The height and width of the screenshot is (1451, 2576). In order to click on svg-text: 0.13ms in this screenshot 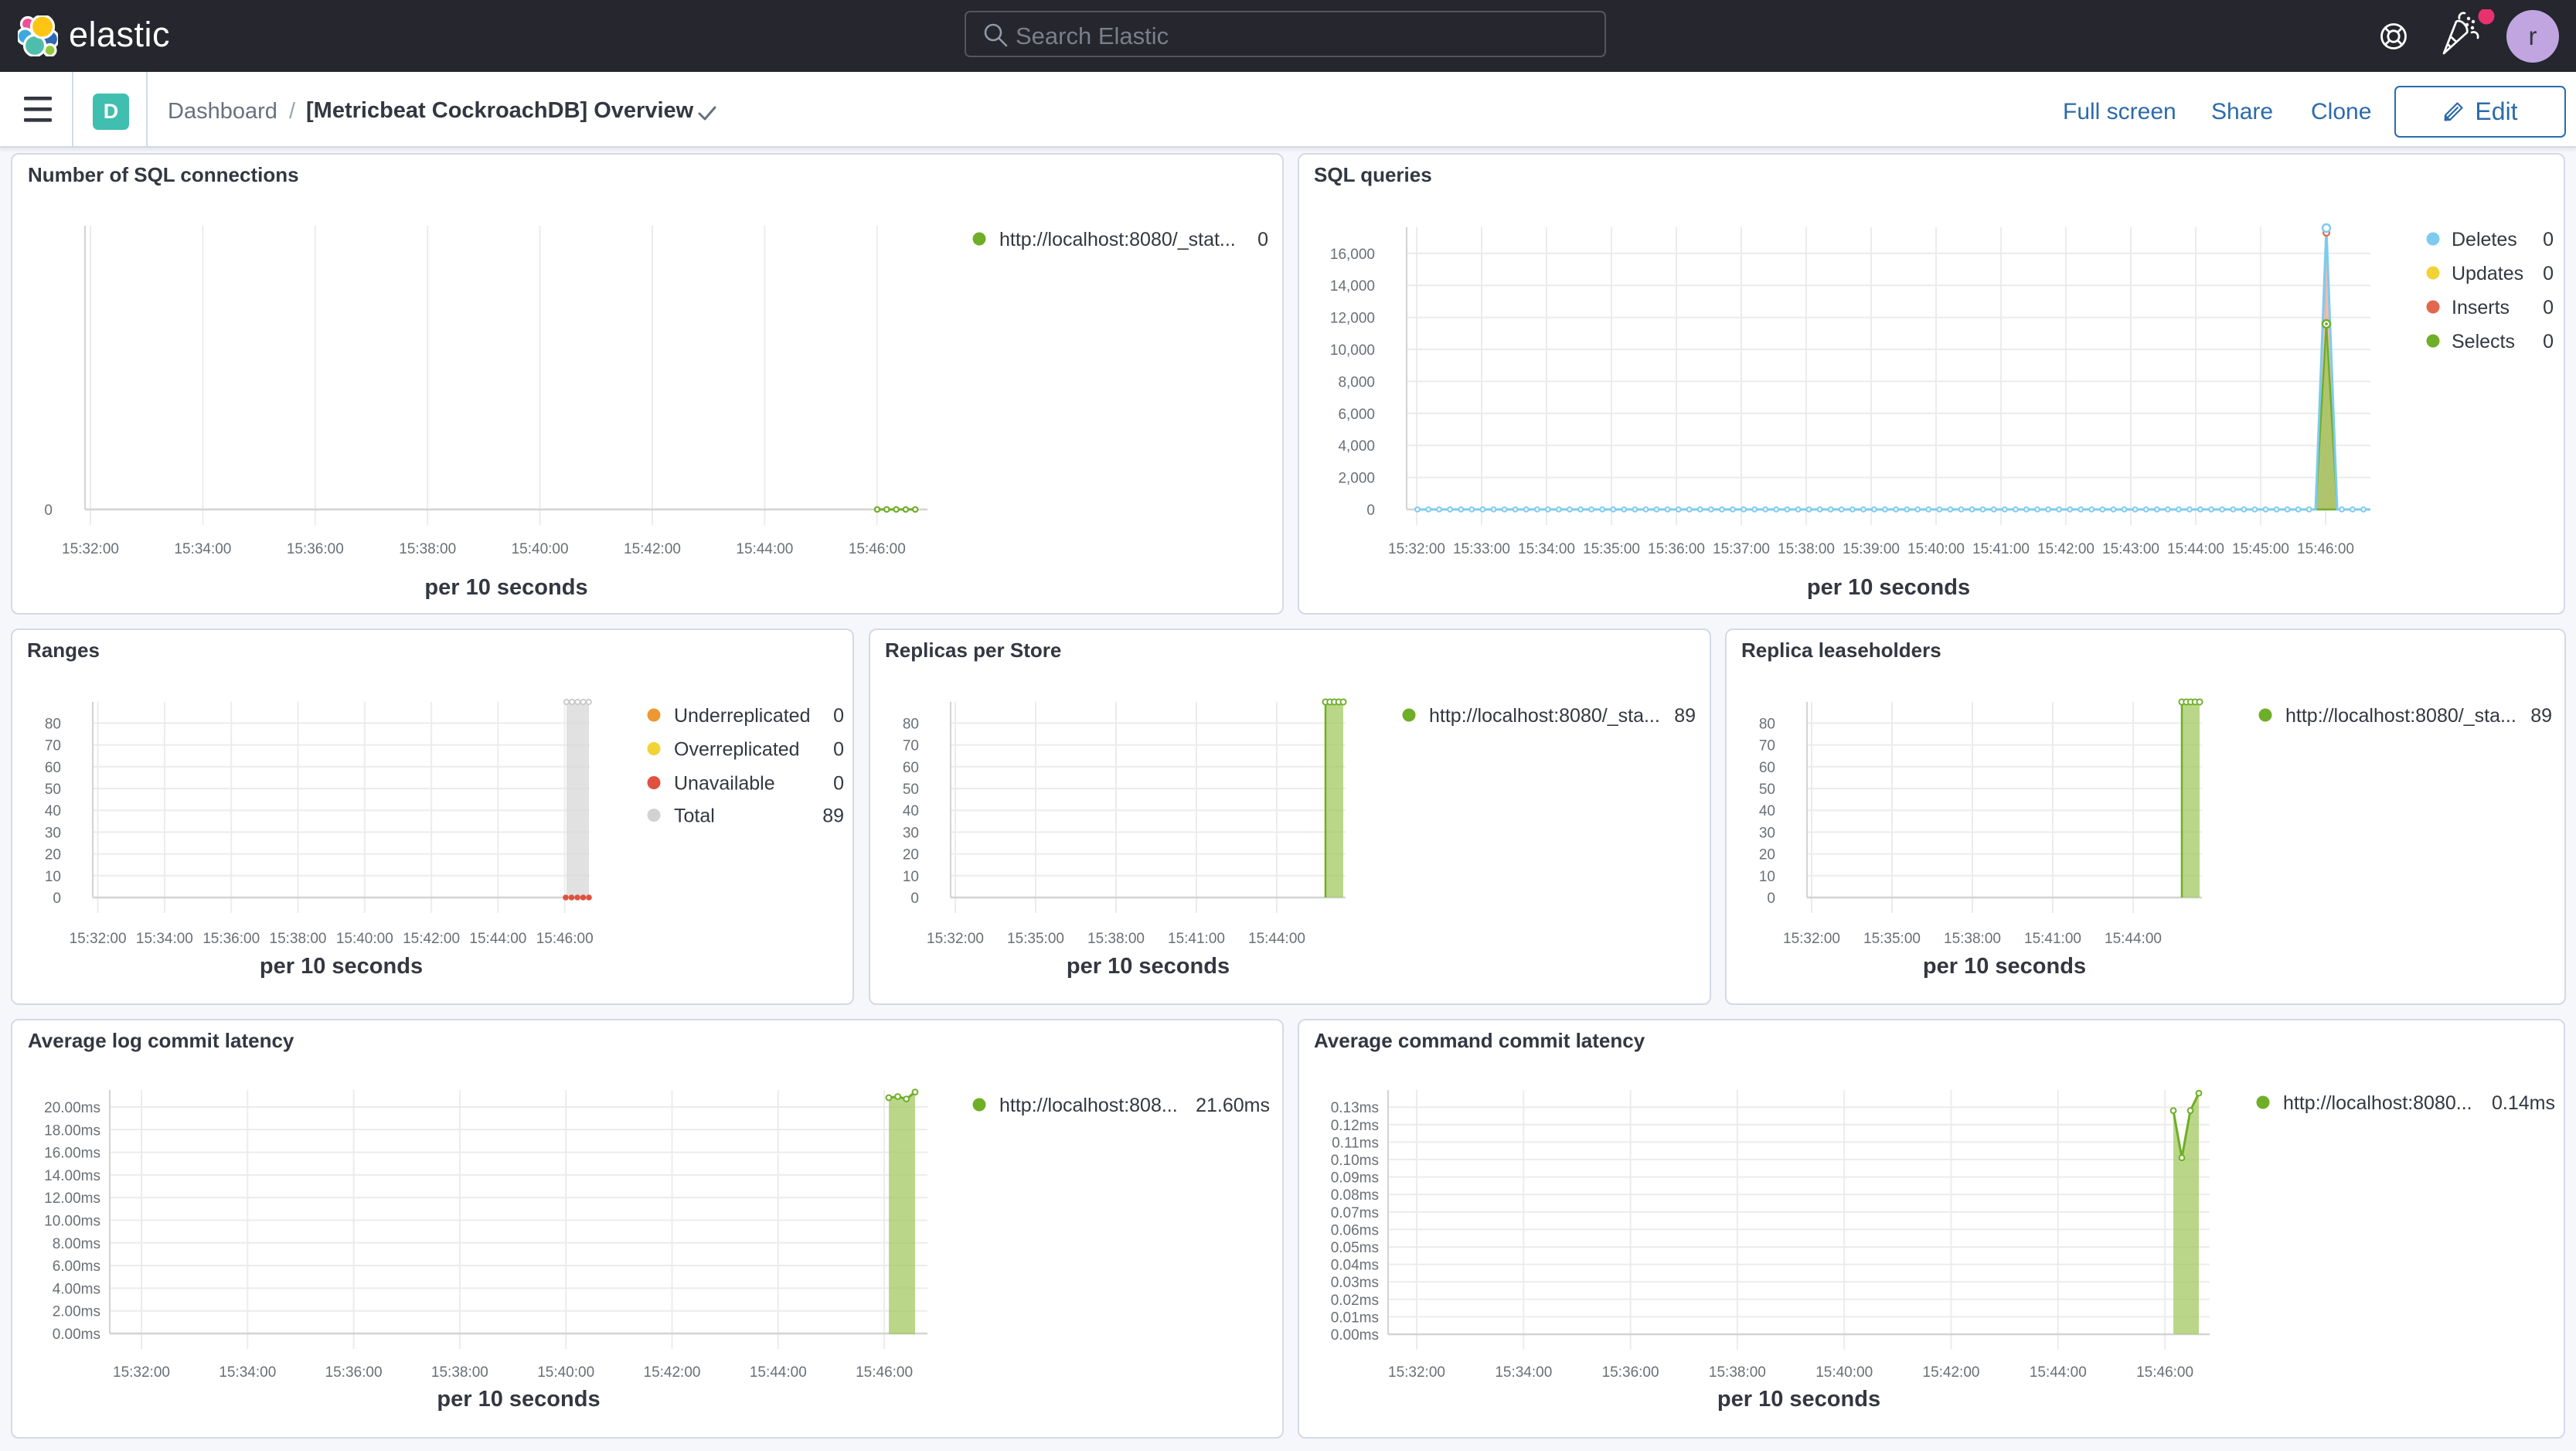, I will do `click(1355, 1108)`.